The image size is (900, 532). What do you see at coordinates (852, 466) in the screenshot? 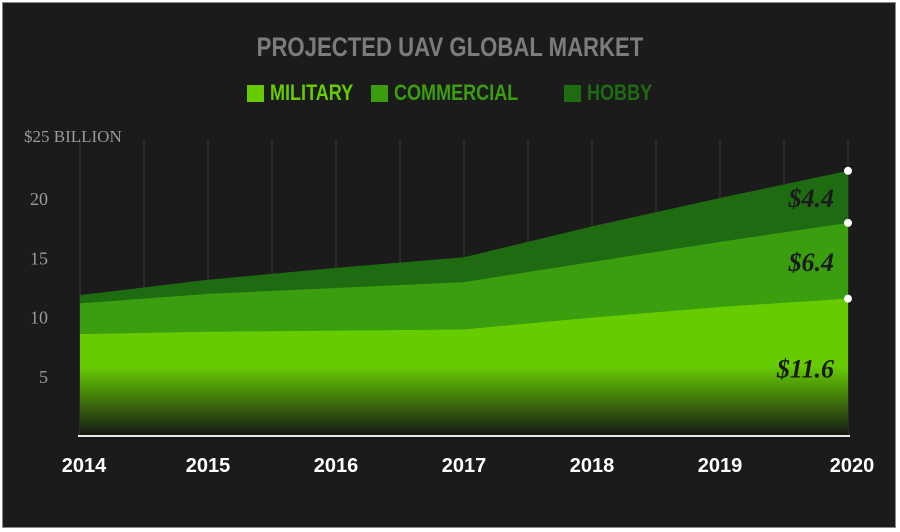
I see `x-tick-label: 2020` at bounding box center [852, 466].